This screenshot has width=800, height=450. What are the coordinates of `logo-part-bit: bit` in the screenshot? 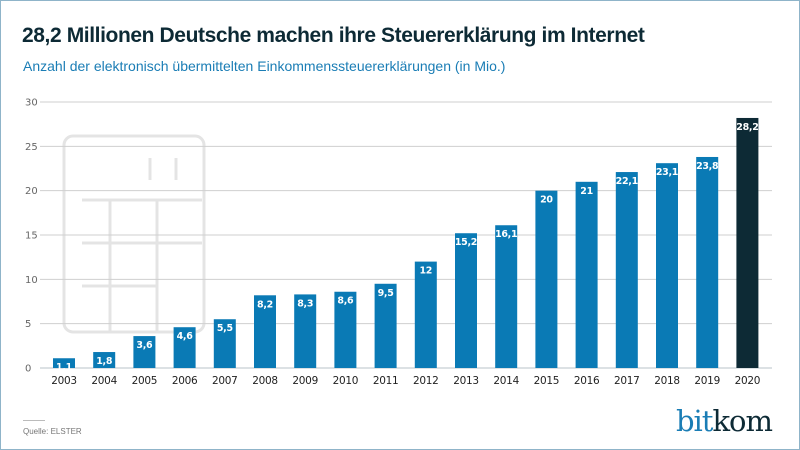 It's located at (694, 421).